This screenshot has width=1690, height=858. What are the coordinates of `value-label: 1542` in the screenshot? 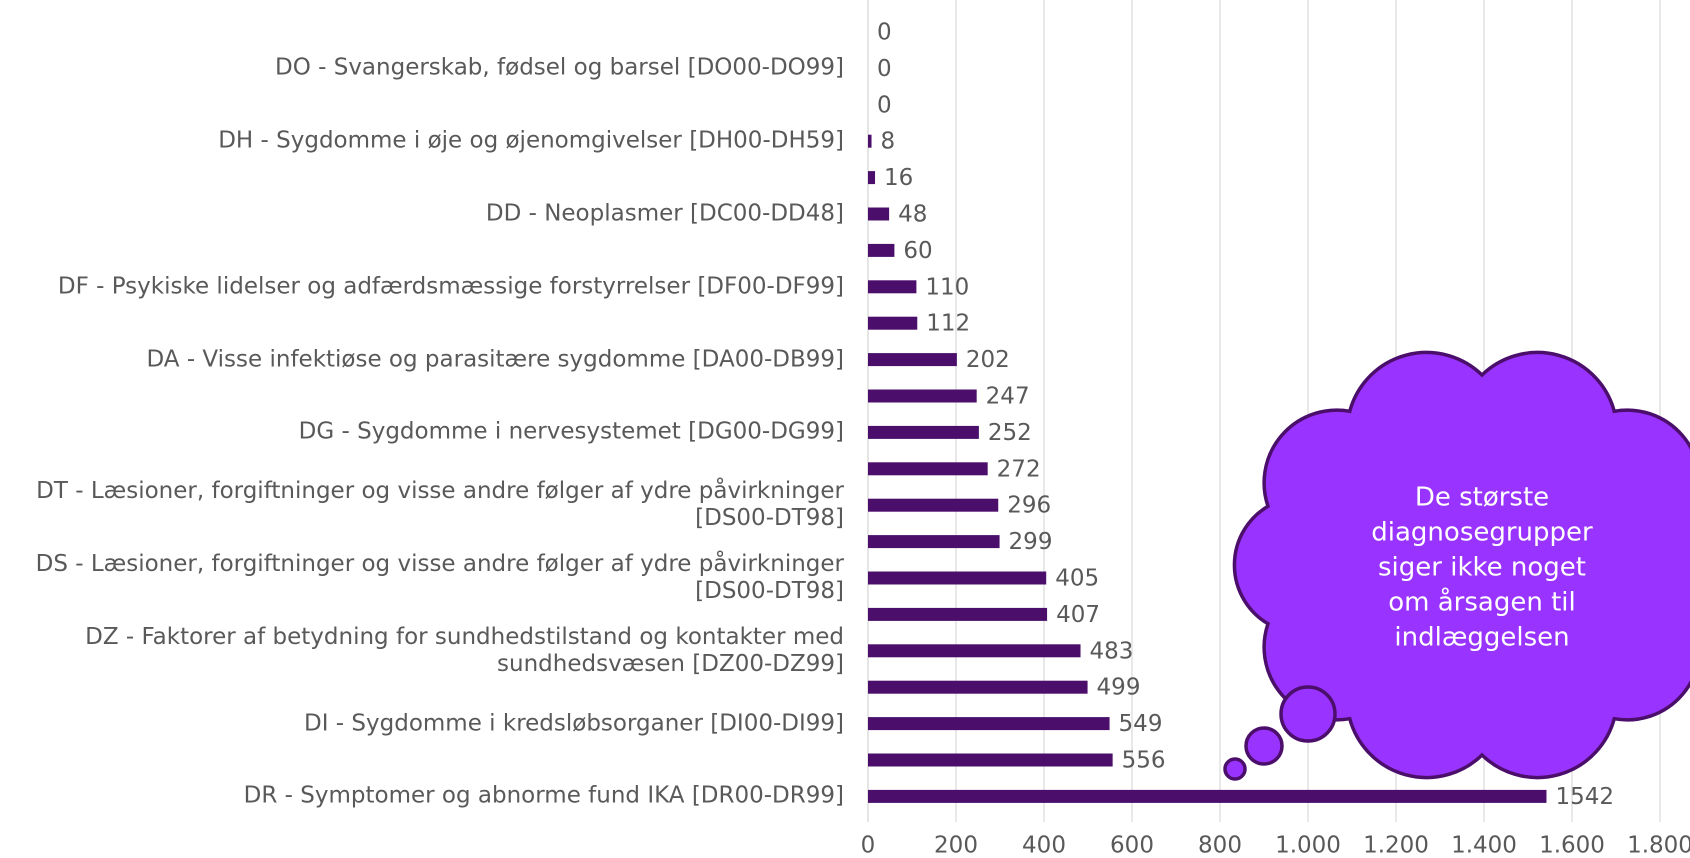 It's located at (1584, 797).